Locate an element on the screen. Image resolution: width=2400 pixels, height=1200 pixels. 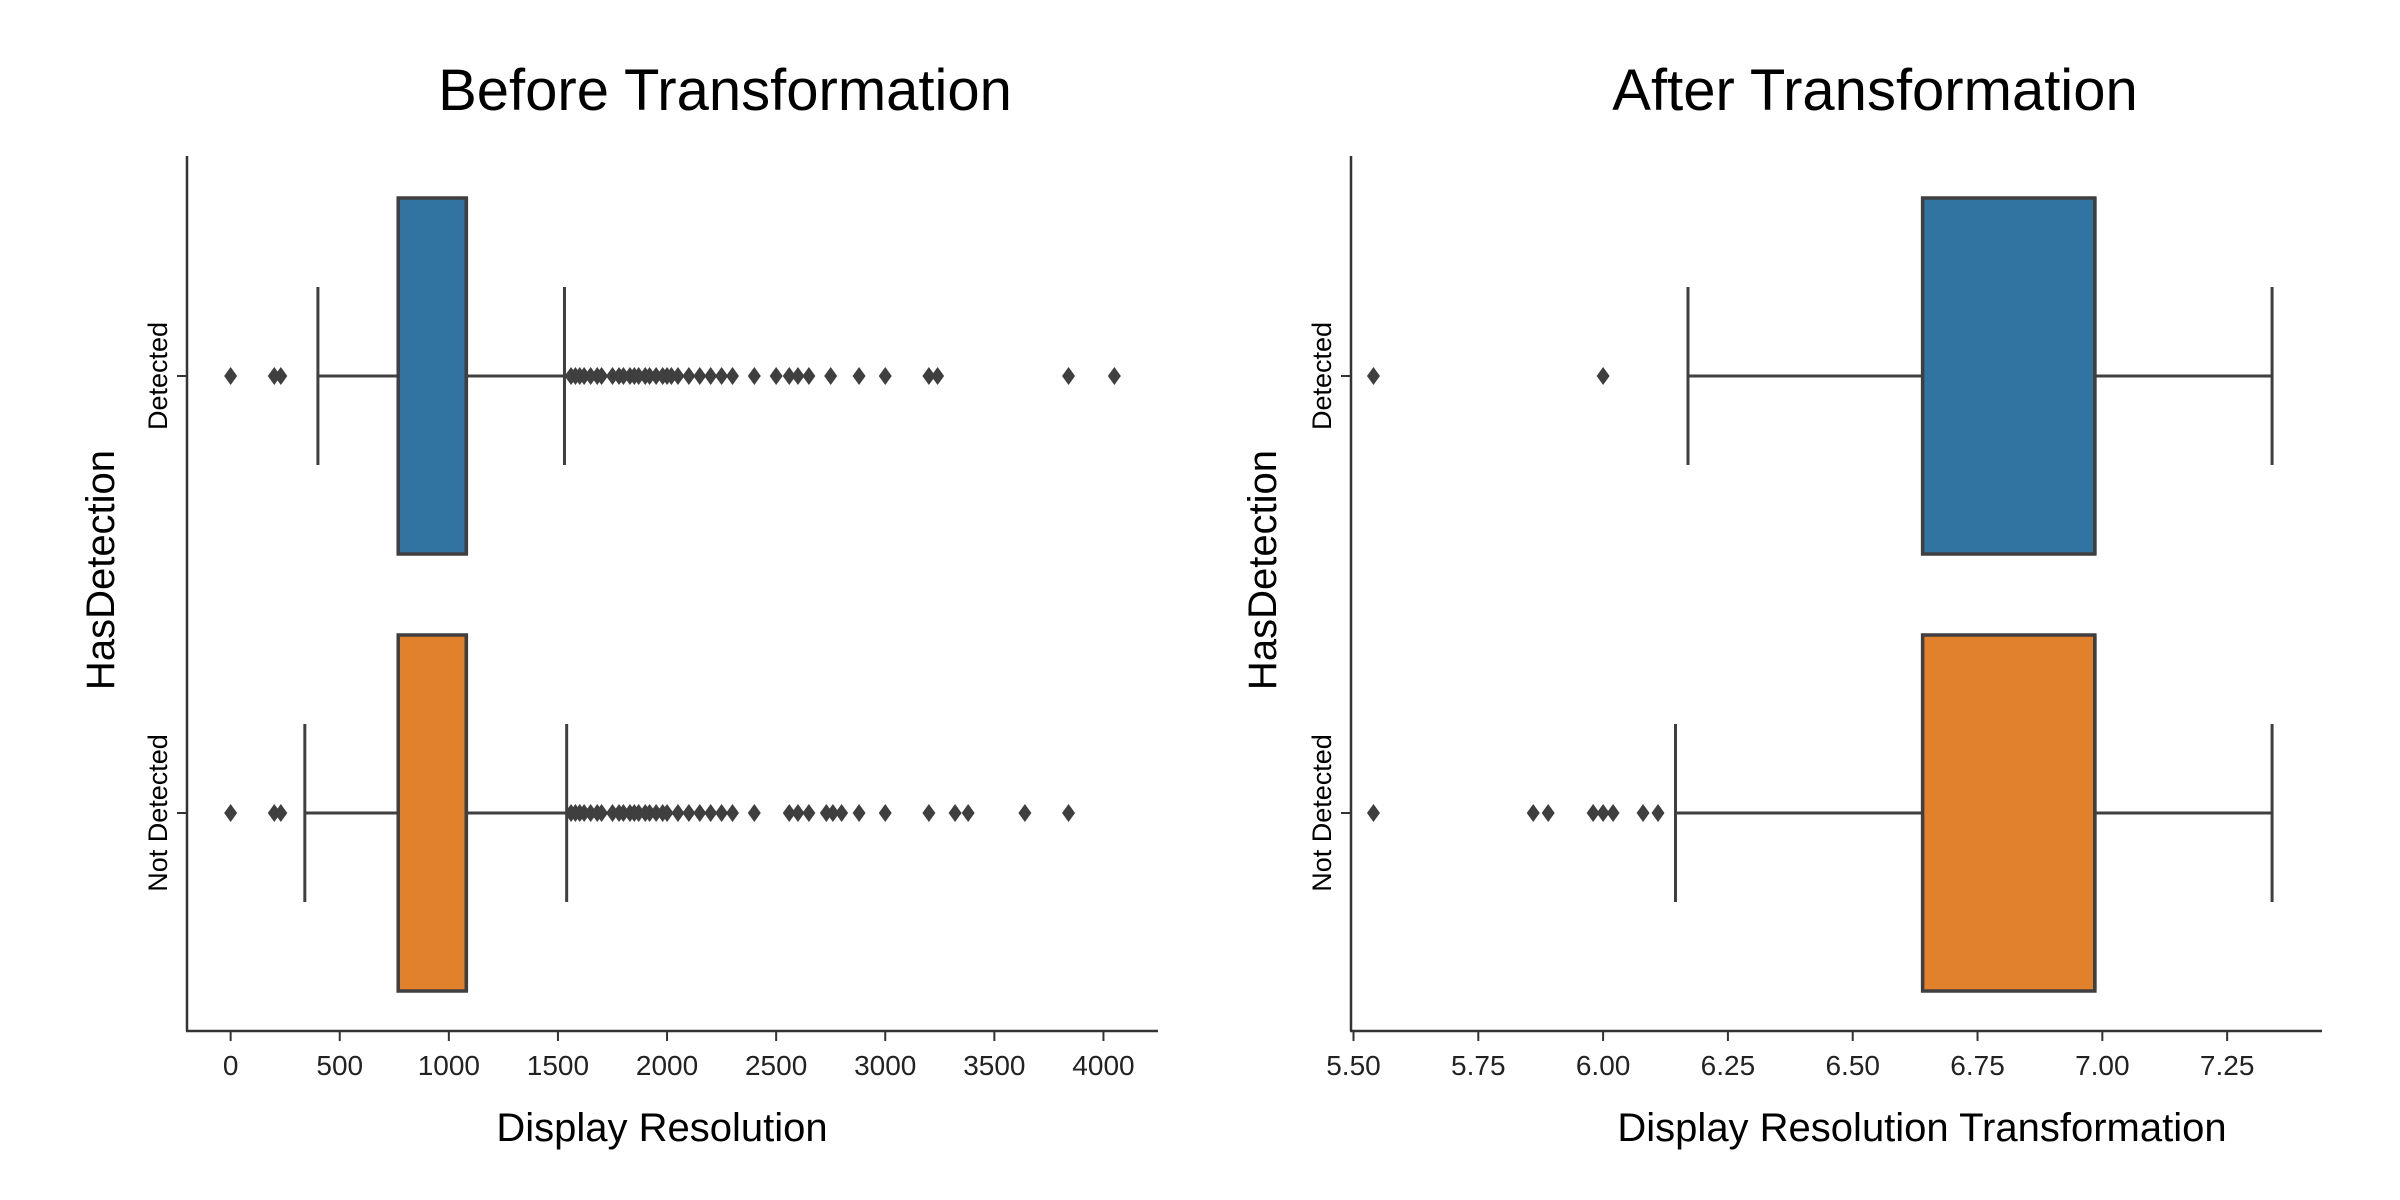
x-tick-label: 3500 is located at coordinates (994, 1065).